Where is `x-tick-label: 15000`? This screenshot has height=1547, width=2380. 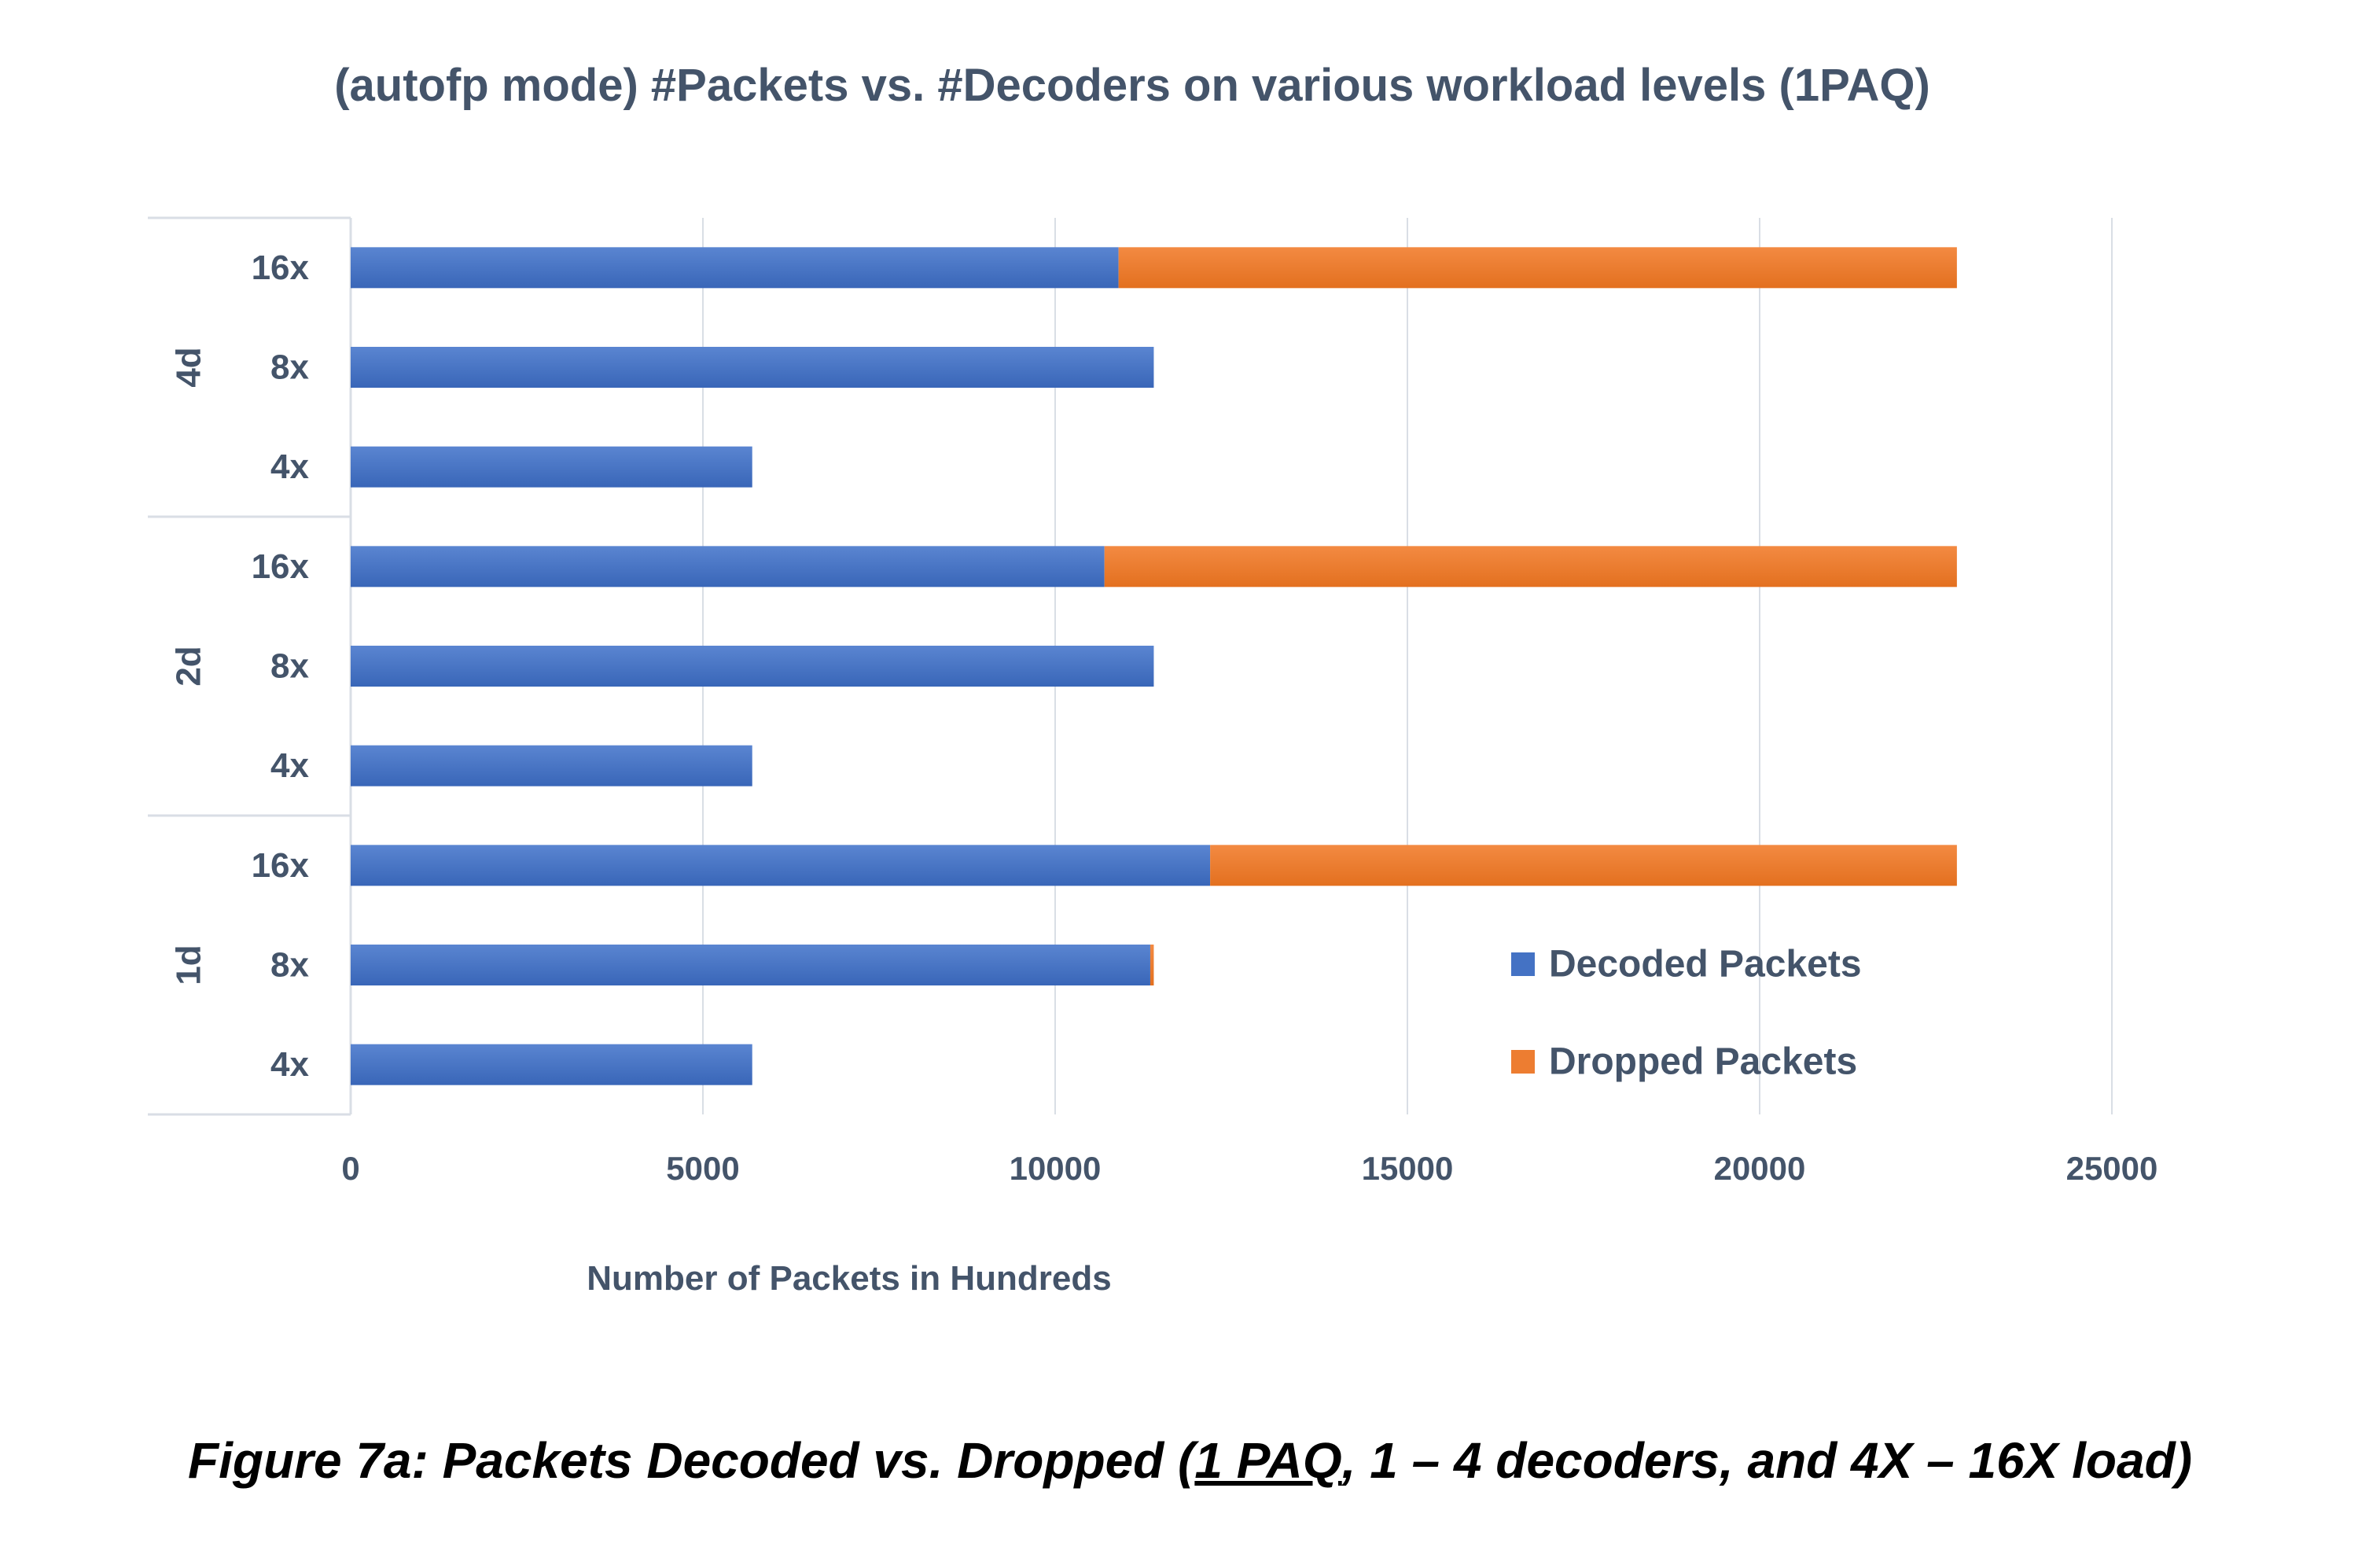 x-tick-label: 15000 is located at coordinates (1408, 1168).